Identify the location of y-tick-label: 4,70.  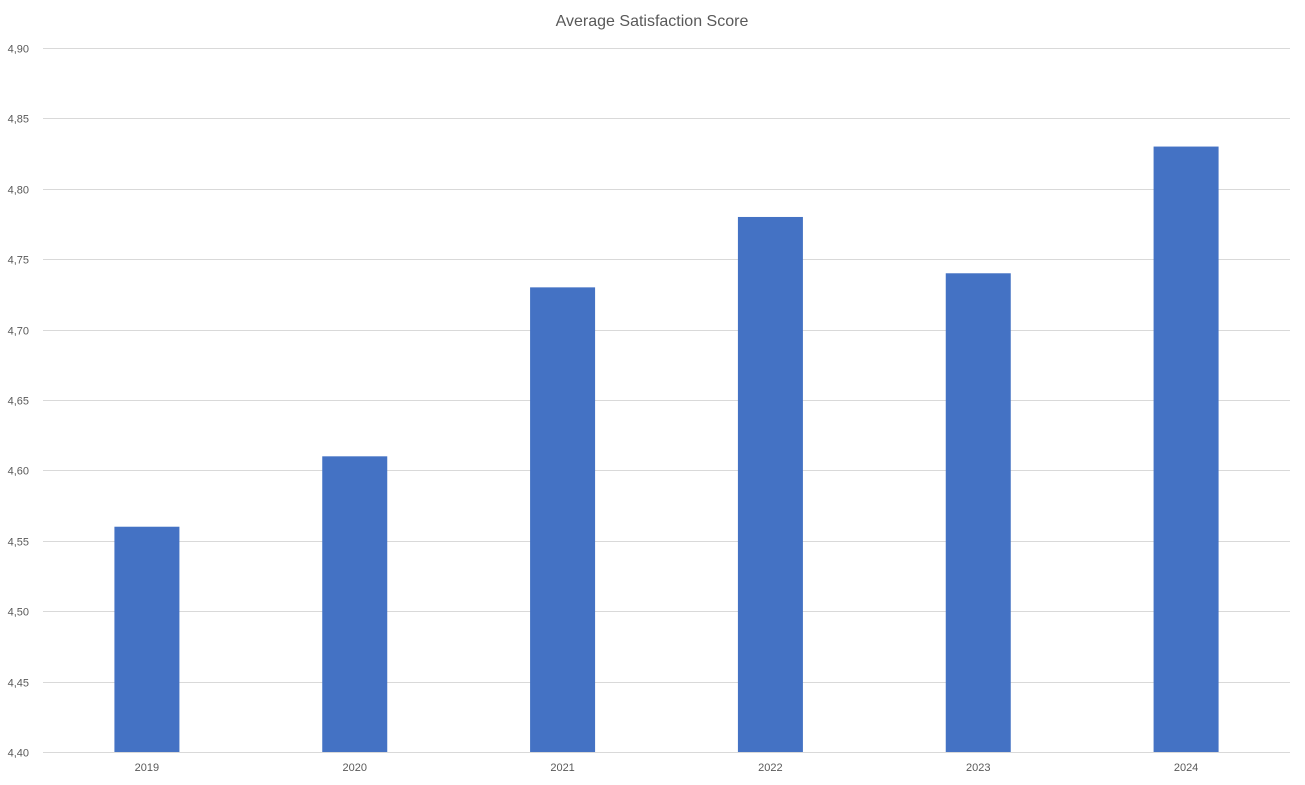
(18, 332).